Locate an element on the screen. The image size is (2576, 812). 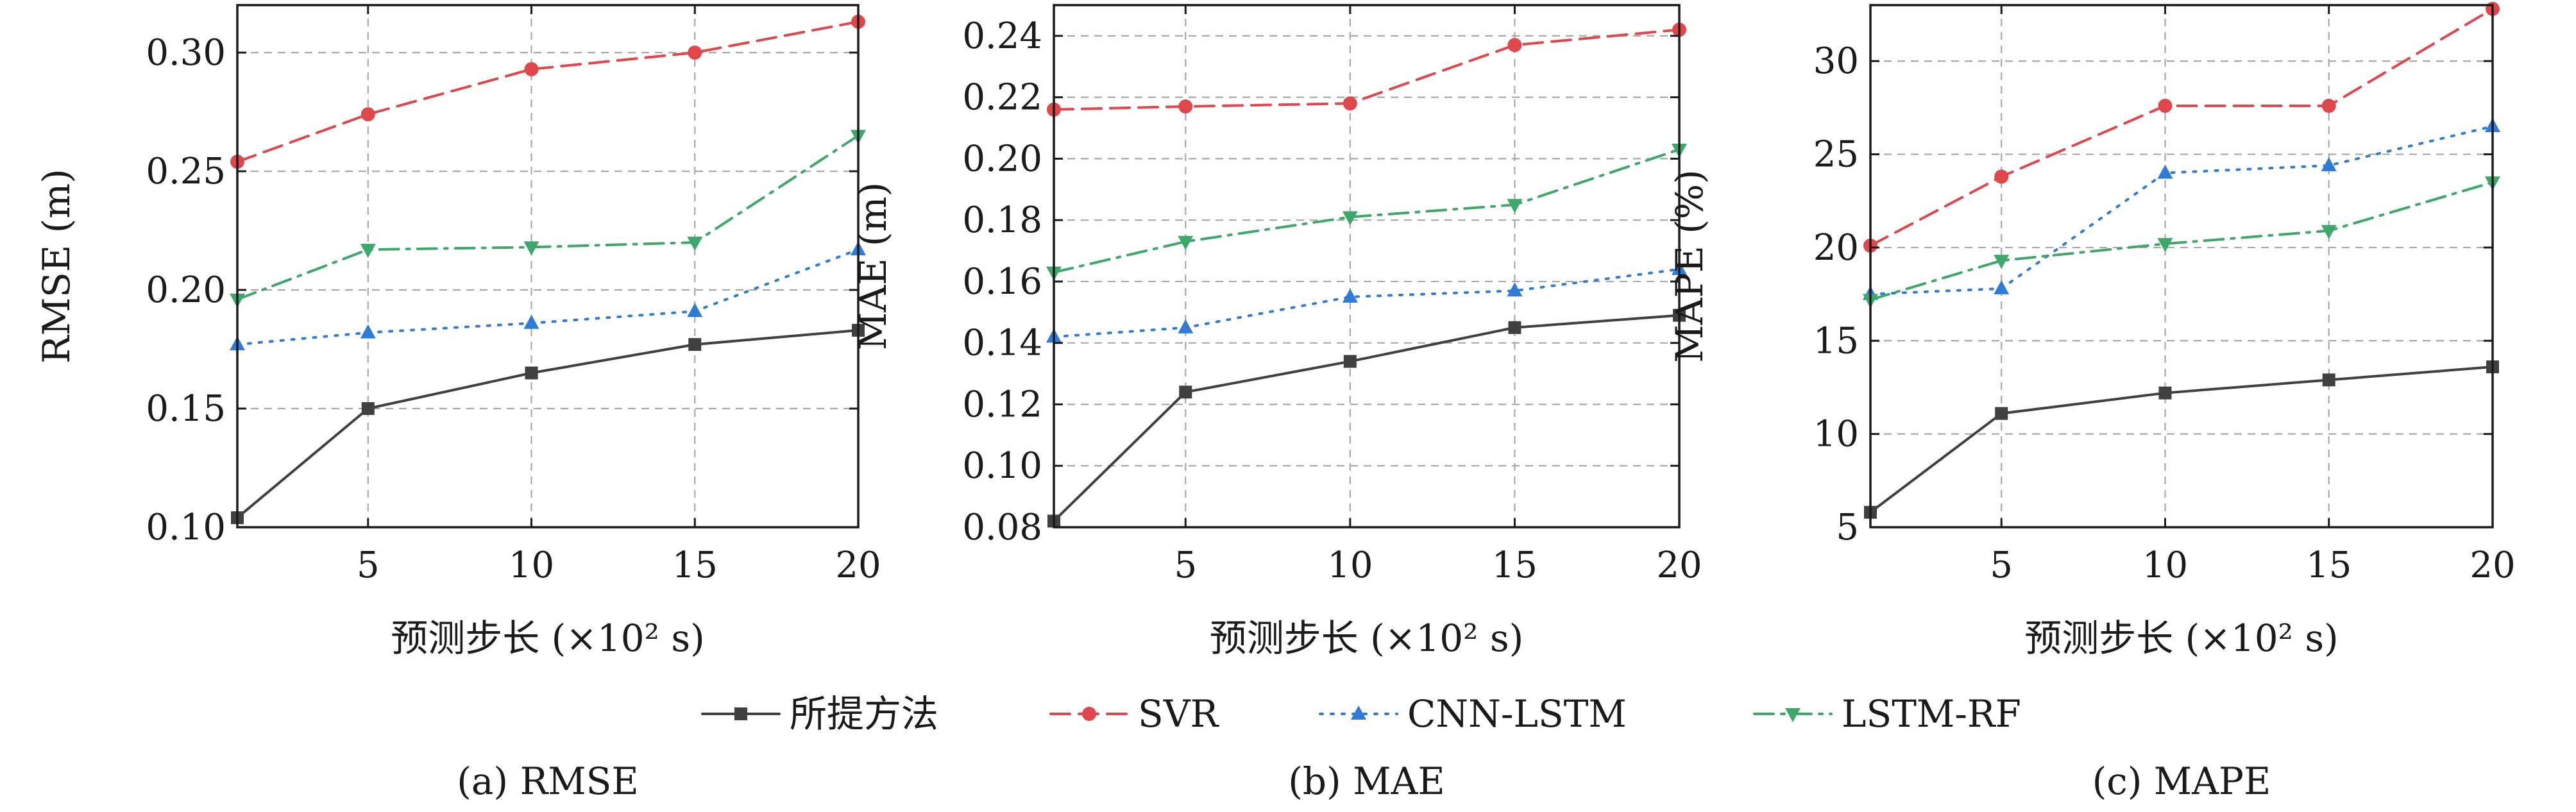
y-tick-label: 0.18 is located at coordinates (1002, 220).